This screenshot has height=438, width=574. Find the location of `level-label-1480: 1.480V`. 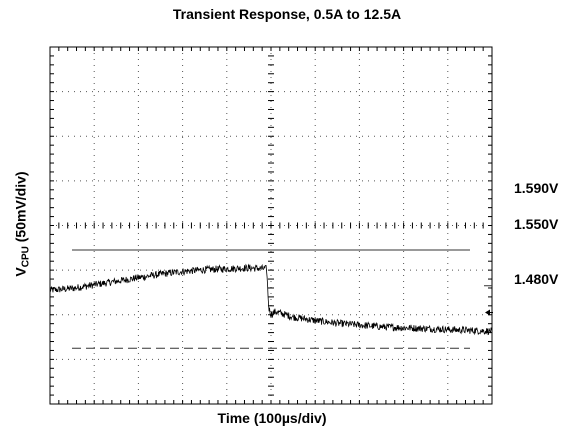

level-label-1480: 1.480V is located at coordinates (536, 279).